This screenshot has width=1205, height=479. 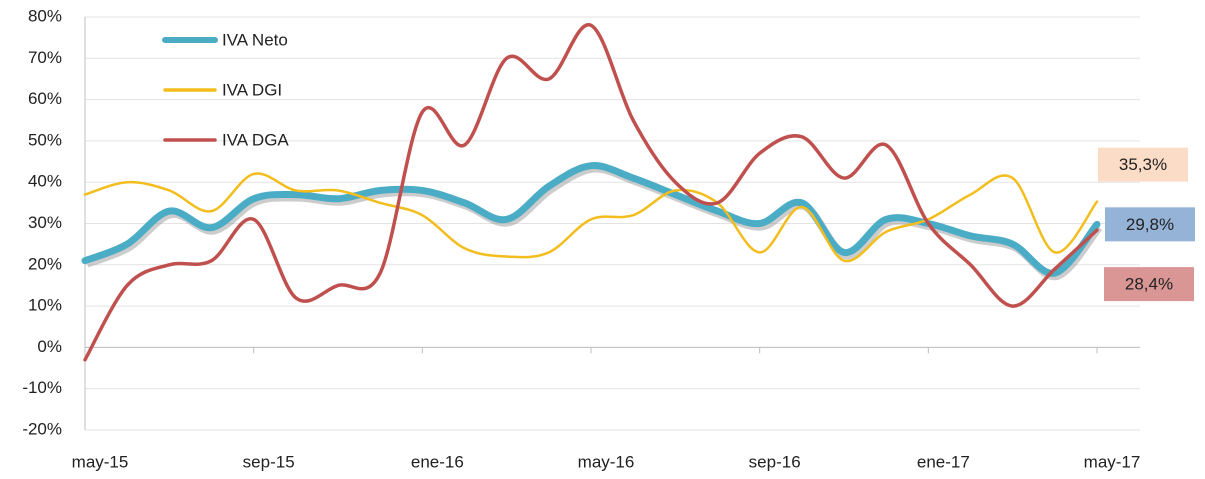 I want to click on x-tick-label: sep-15, so click(x=269, y=461).